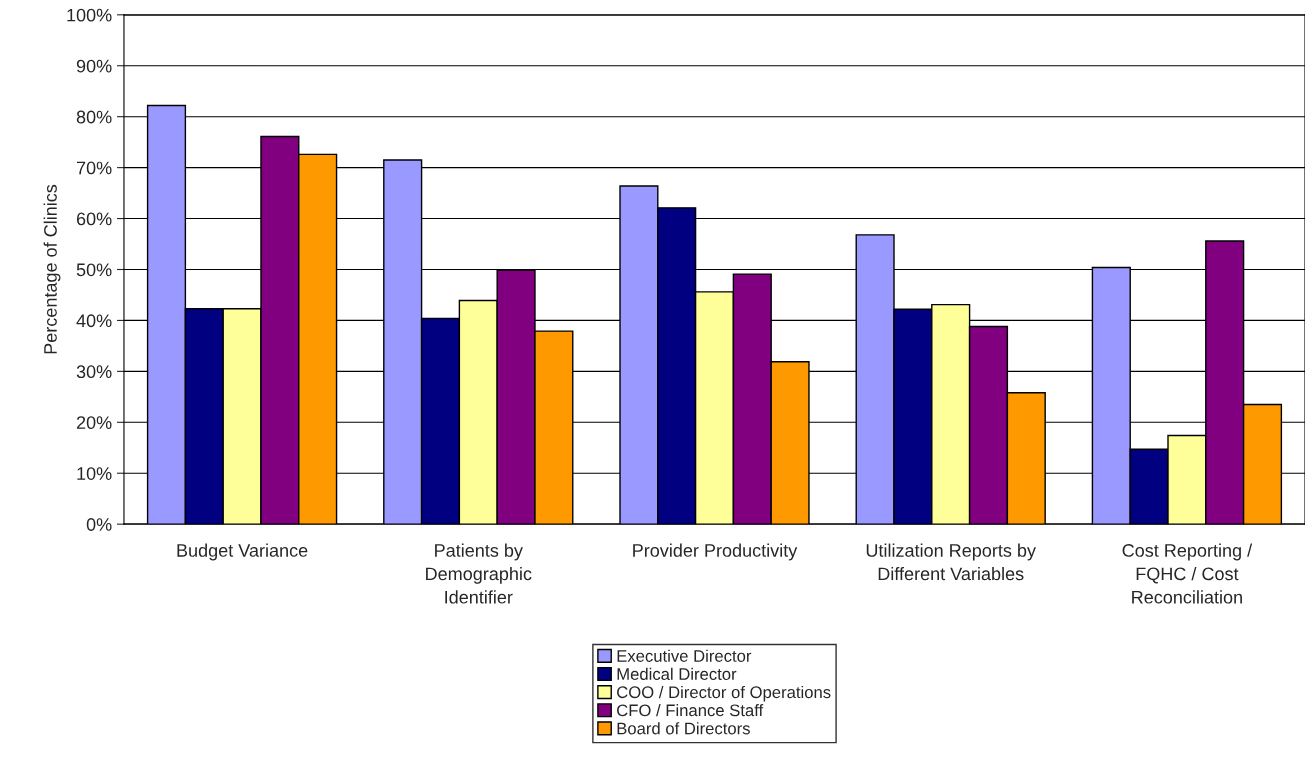 Image resolution: width=1305 pixels, height=780 pixels. Describe the element at coordinates (683, 728) in the screenshot. I see `legend-label: Board of Directors` at that location.